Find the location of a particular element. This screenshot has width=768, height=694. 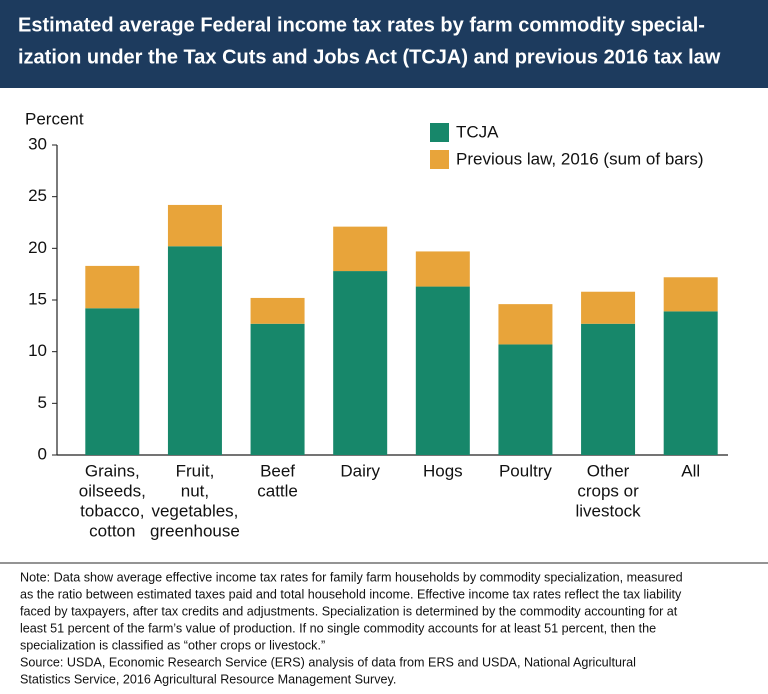

y-tick-label: 25 is located at coordinates (37, 195).